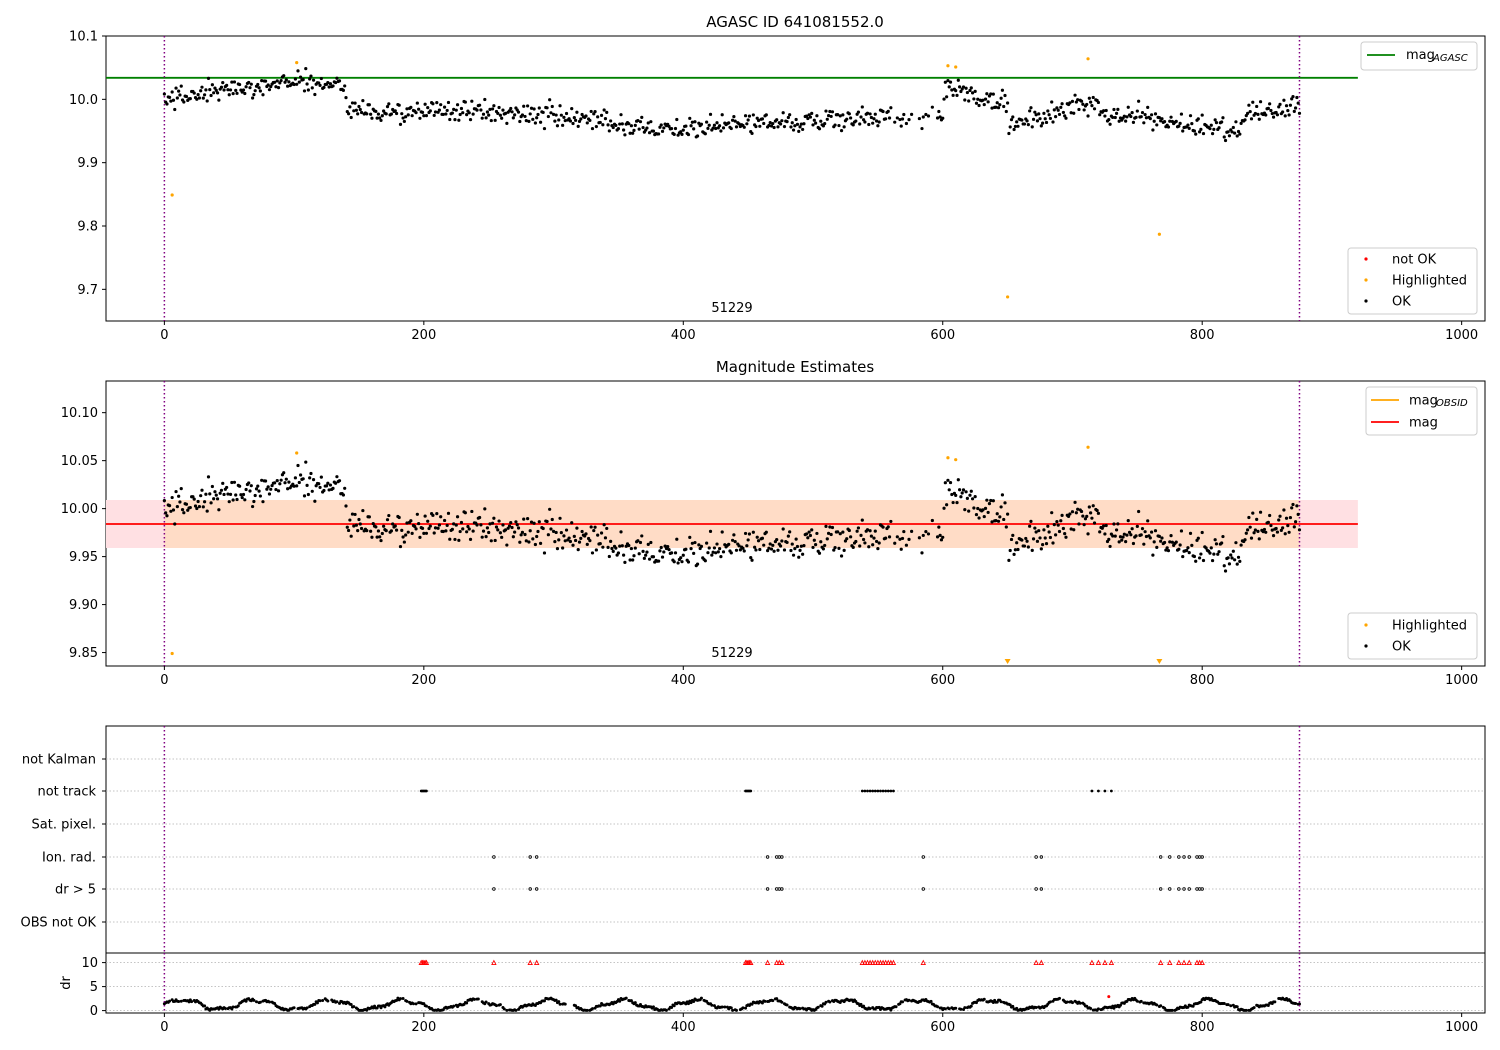 This screenshot has width=1500, height=1050. I want to click on x-tick-label: 400, so click(683, 335).